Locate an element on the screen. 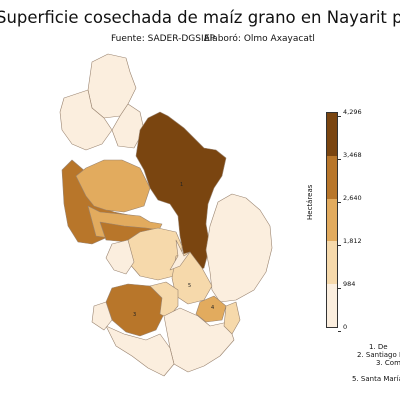 This screenshot has height=400, width=400. map-label-4: 4 is located at coordinates (212, 308).